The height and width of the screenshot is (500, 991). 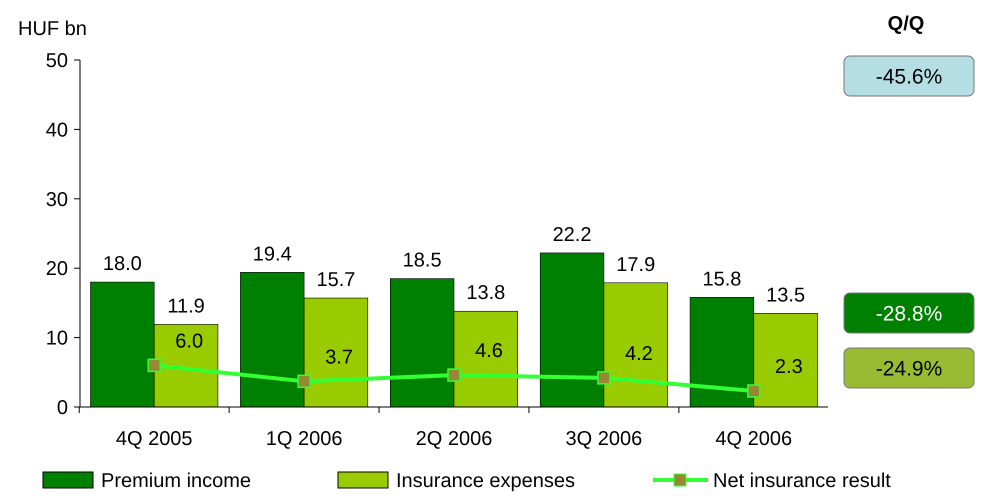 What do you see at coordinates (52, 29) in the screenshot?
I see `y-axis-title: HUF bn` at bounding box center [52, 29].